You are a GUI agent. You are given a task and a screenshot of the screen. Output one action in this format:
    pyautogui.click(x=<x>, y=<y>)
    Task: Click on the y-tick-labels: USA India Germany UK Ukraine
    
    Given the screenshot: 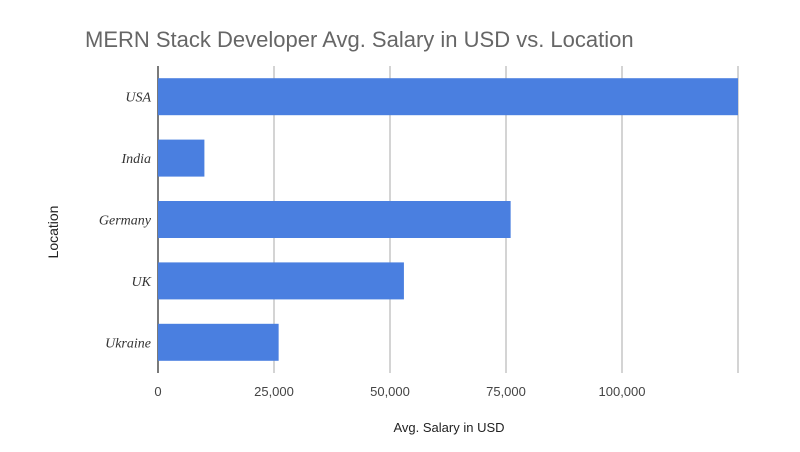 What is the action you would take?
    pyautogui.click(x=125, y=221)
    